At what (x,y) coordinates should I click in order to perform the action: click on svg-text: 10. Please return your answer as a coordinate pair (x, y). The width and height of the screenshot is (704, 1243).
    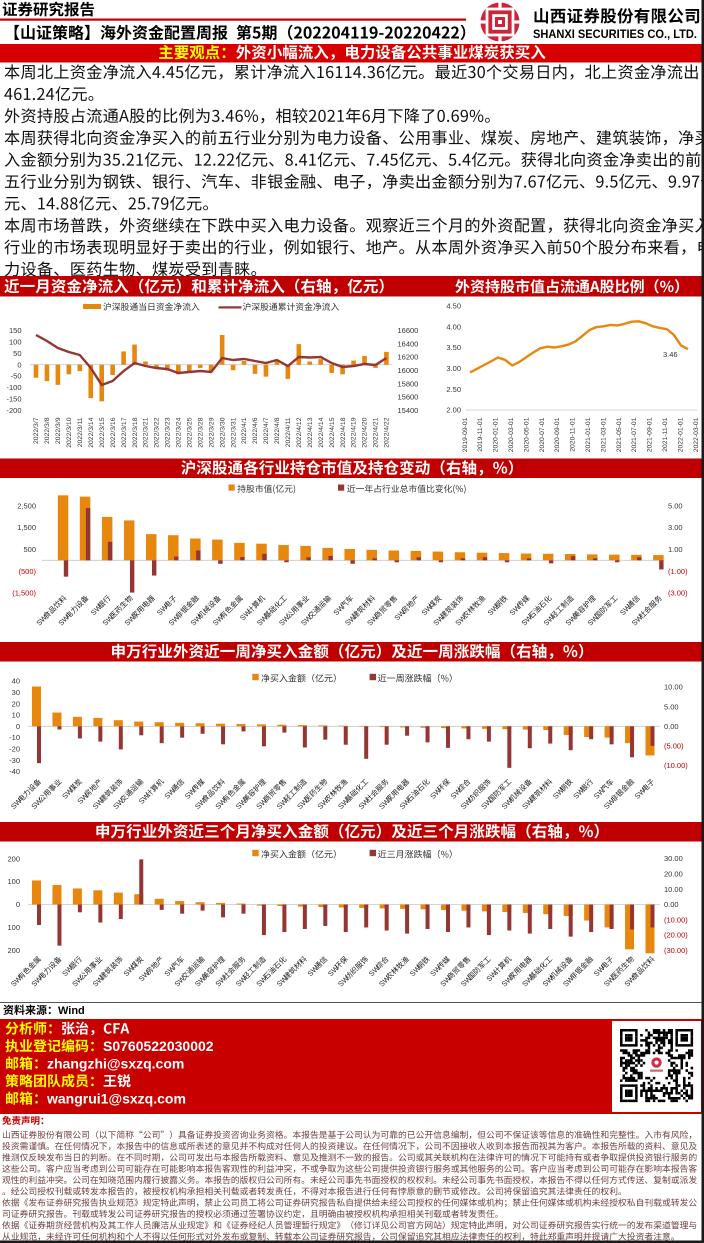
    Looking at the image, I should click on (16, 715).